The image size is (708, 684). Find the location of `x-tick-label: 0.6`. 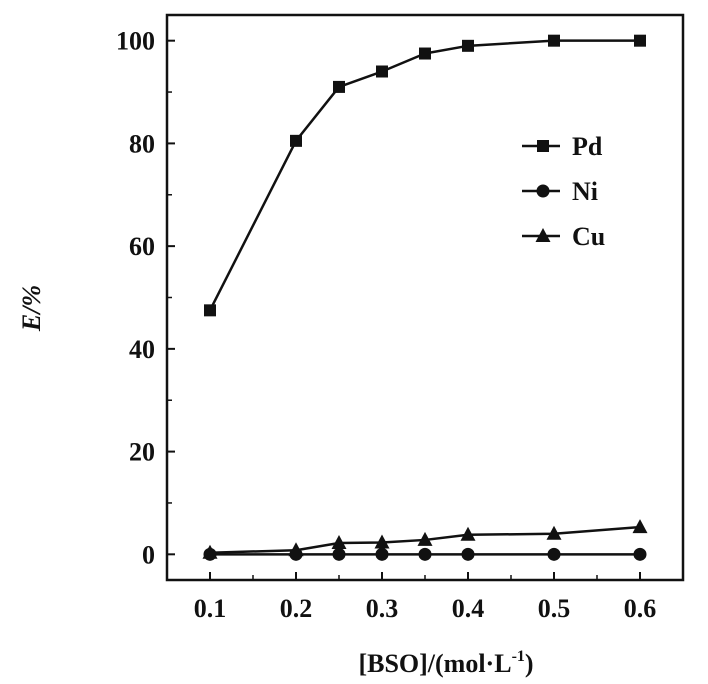

x-tick-label: 0.6 is located at coordinates (640, 608).